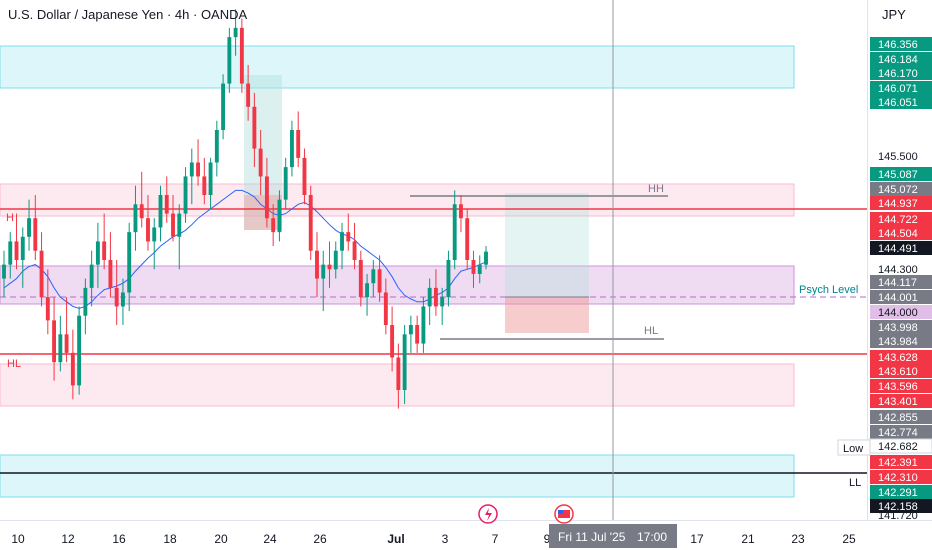 The height and width of the screenshot is (550, 932). I want to click on crosshair-date-box, so click(613, 536).